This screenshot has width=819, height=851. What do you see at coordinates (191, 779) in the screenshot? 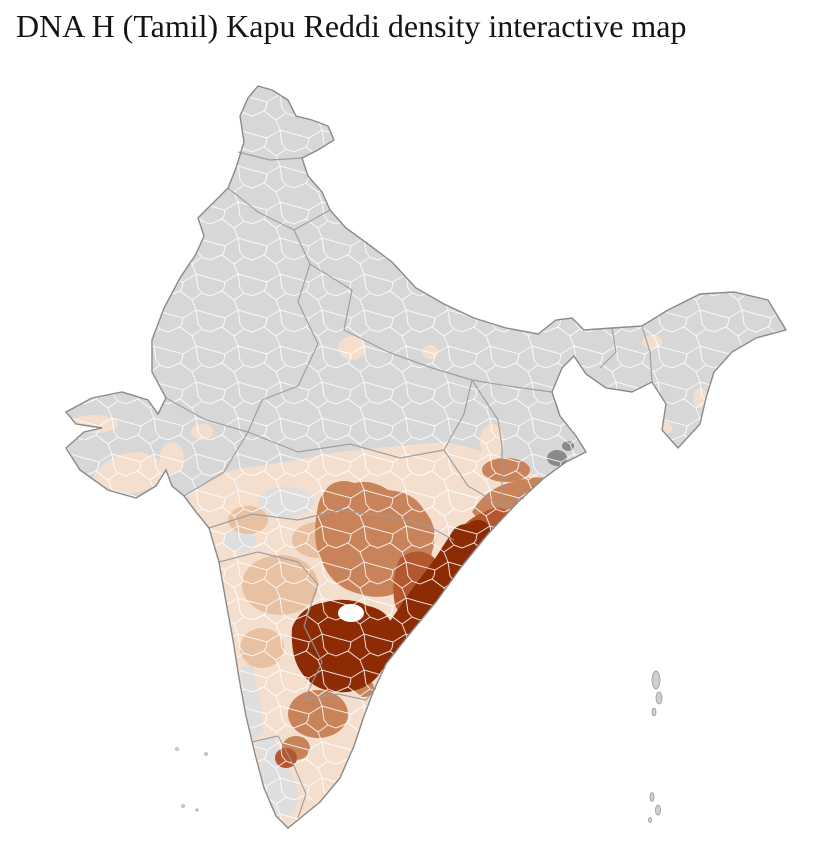
I see `lakshadweep-islands` at bounding box center [191, 779].